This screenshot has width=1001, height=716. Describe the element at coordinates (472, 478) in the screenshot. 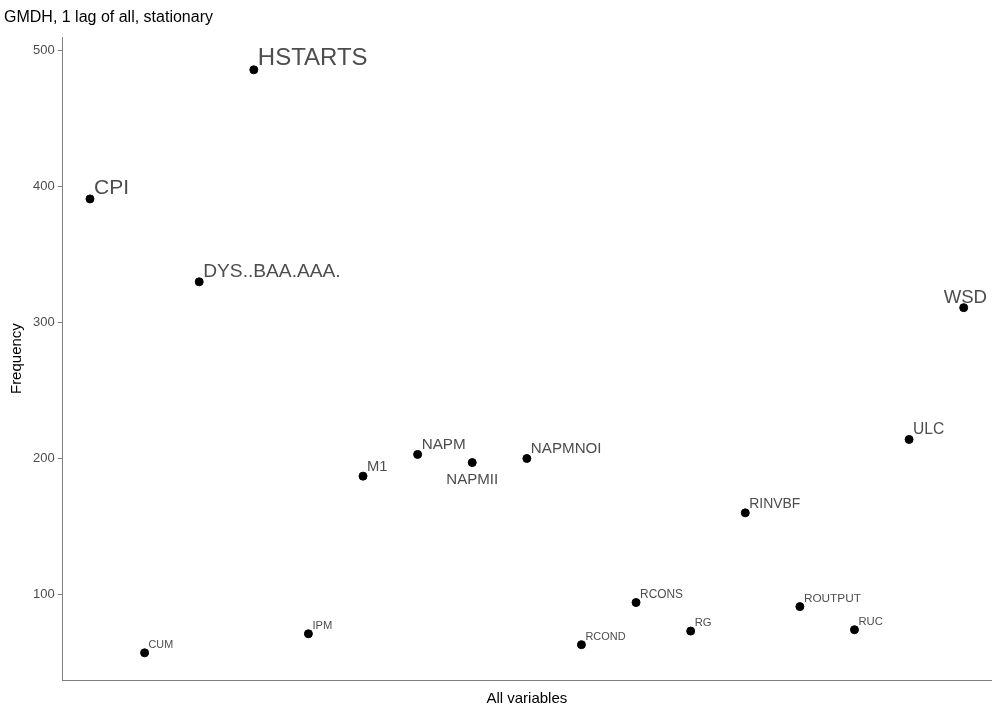

I see `data-label: NAPMII` at that location.